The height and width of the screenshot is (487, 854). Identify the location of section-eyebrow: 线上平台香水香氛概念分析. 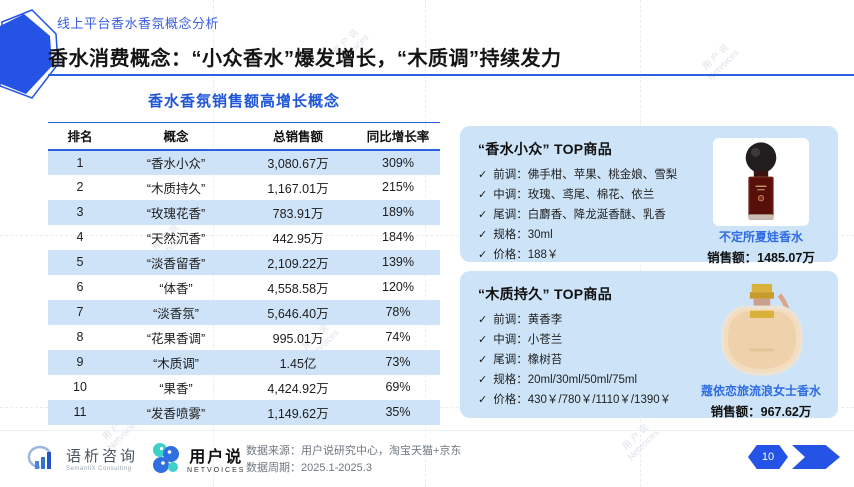
(138, 23).